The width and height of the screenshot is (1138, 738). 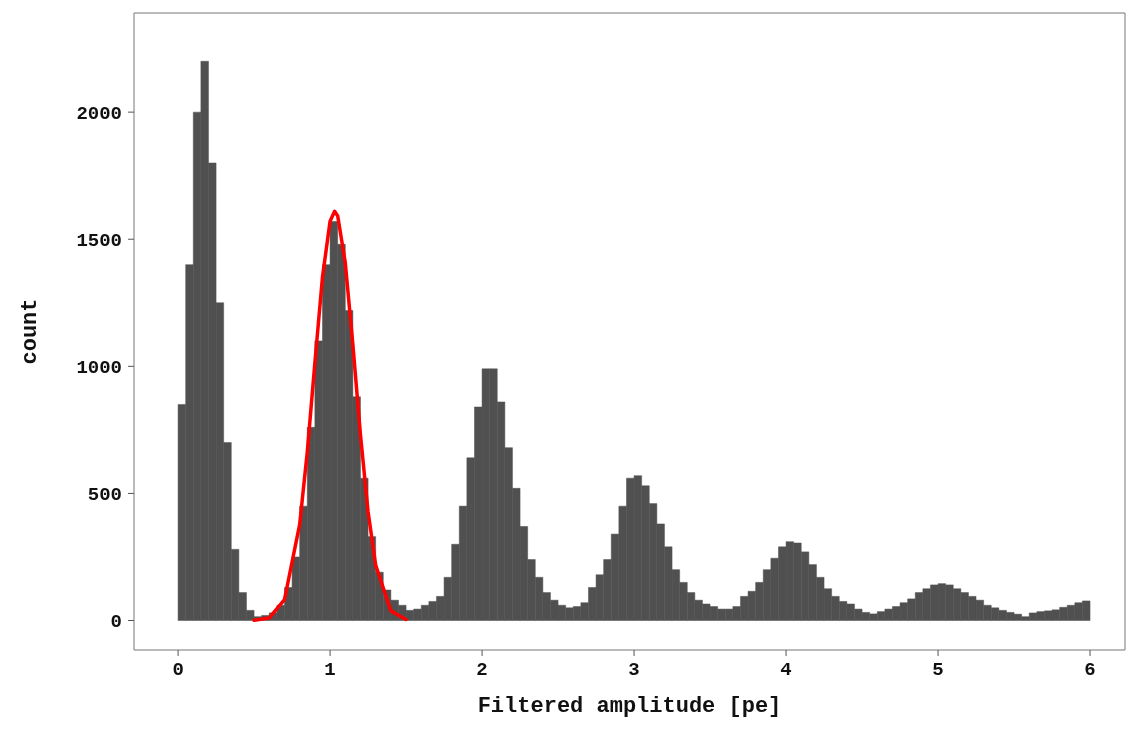 What do you see at coordinates (99, 368) in the screenshot?
I see `y-tick-label: 1000` at bounding box center [99, 368].